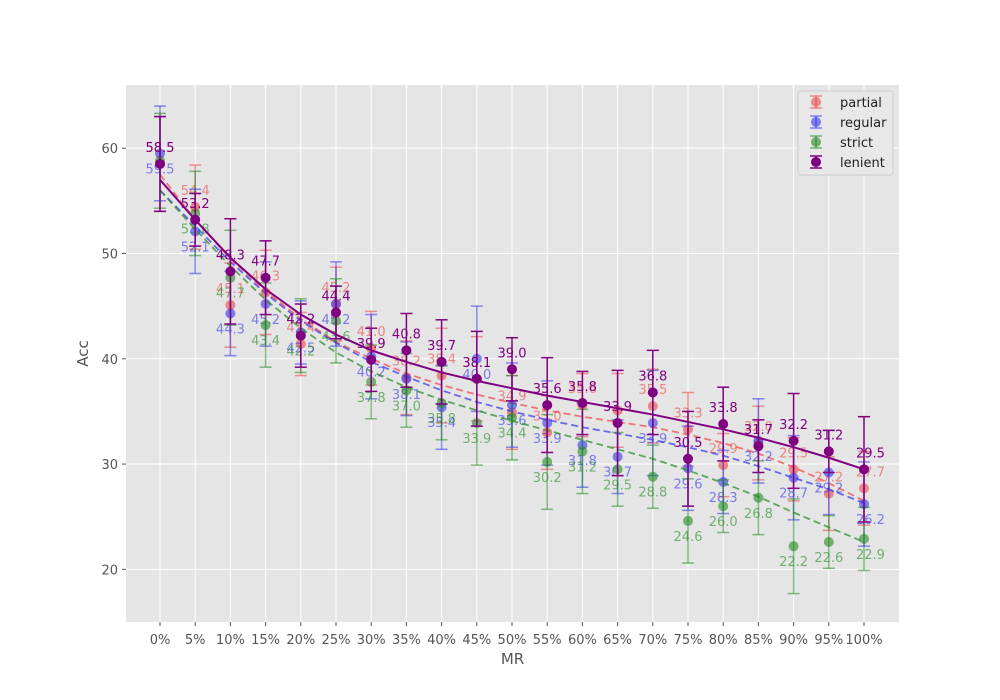  I want to click on y-tick-label: 30, so click(109, 465).